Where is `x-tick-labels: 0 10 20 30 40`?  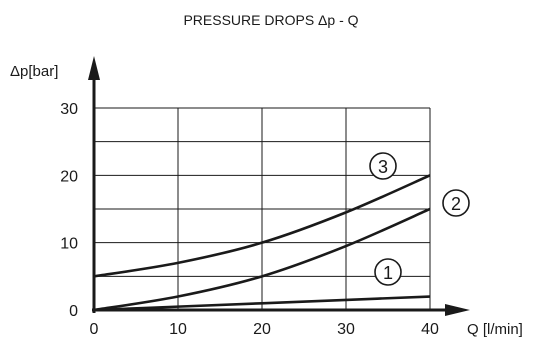
x-tick-labels: 0 10 20 30 40 is located at coordinates (264, 329).